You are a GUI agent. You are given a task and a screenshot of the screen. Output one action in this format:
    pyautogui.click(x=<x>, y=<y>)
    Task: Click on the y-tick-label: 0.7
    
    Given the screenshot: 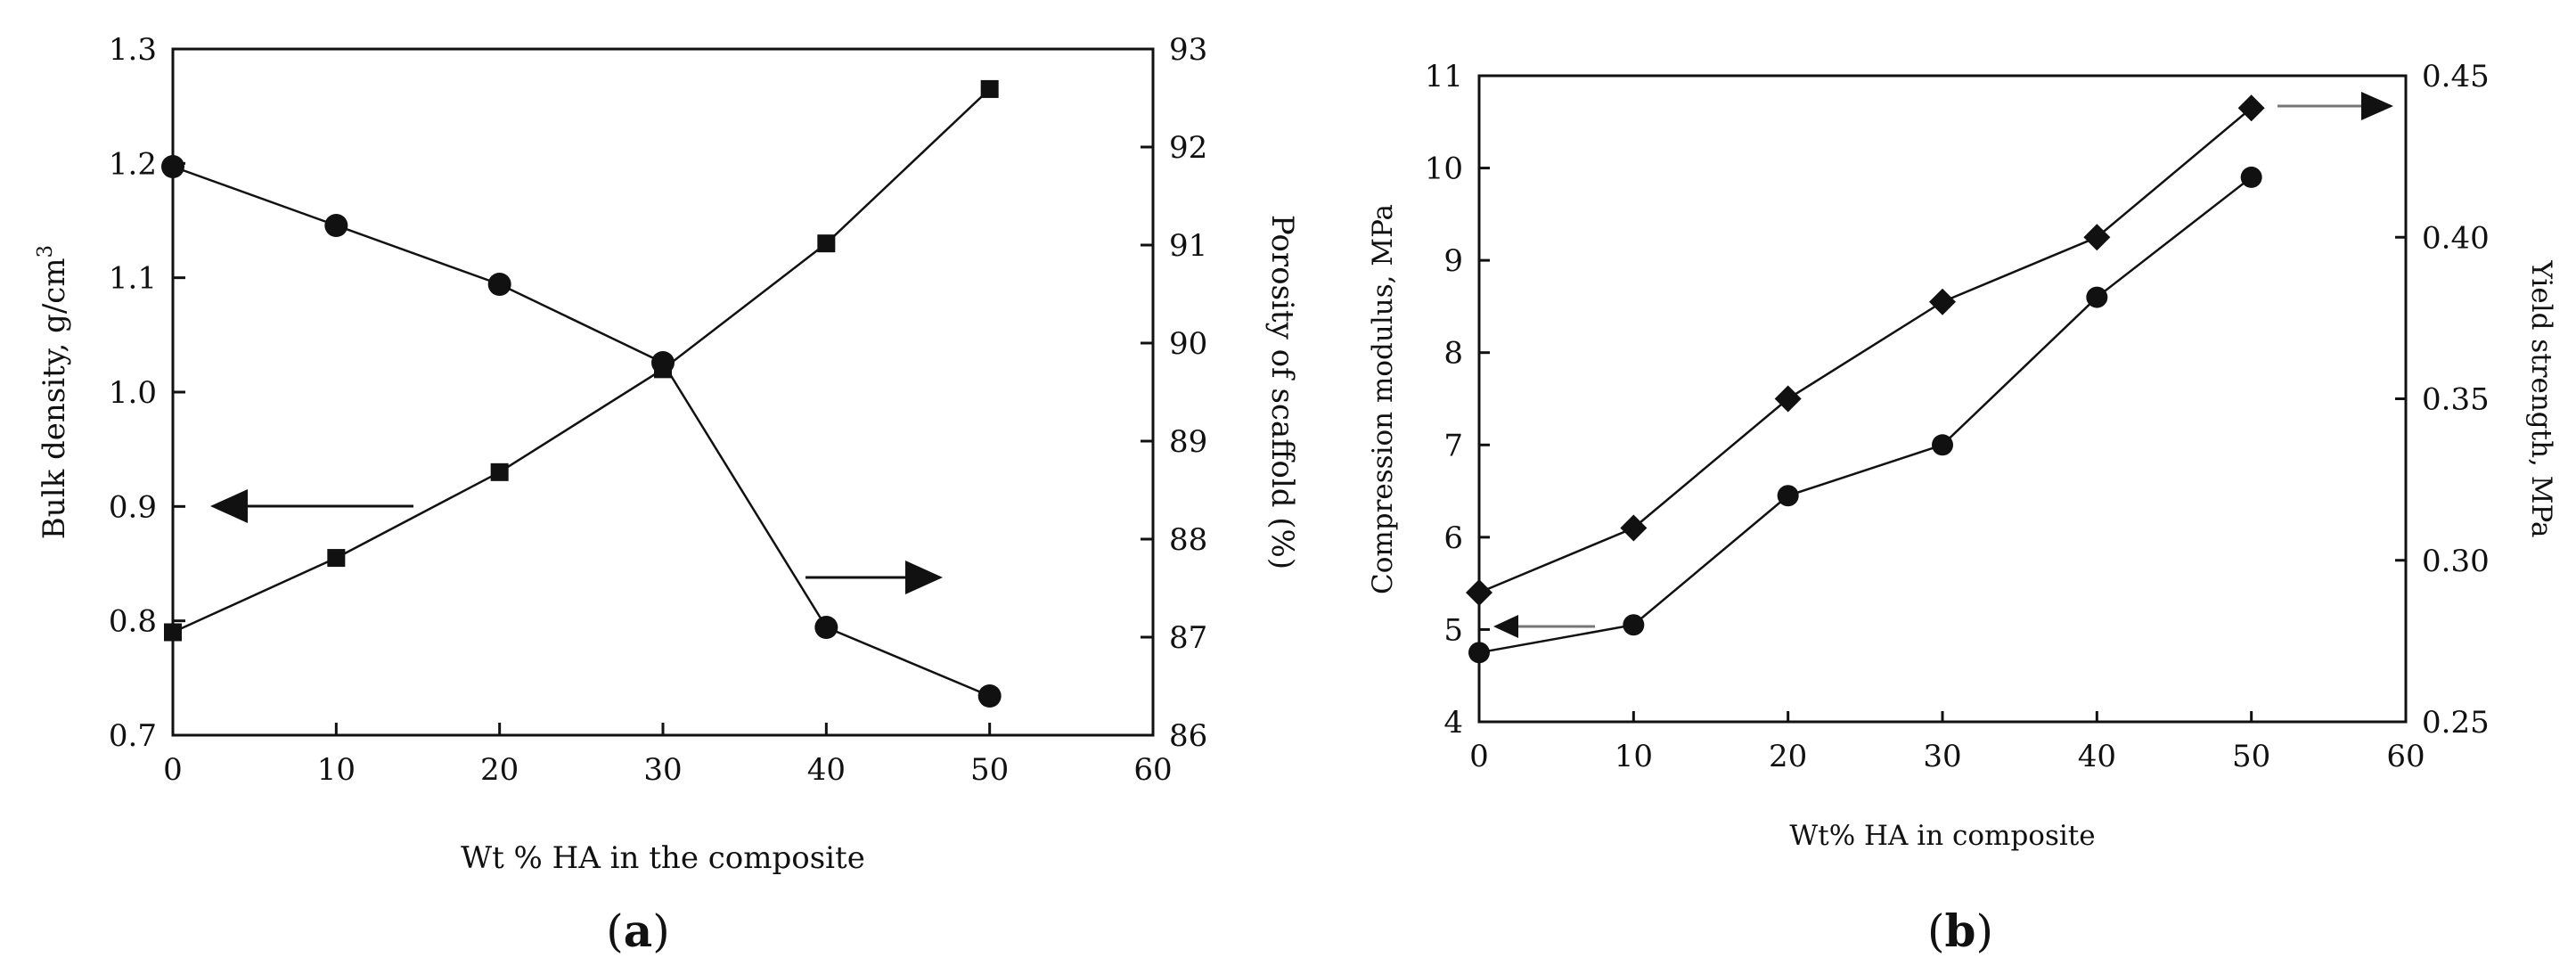 What is the action you would take?
    pyautogui.click(x=133, y=736)
    